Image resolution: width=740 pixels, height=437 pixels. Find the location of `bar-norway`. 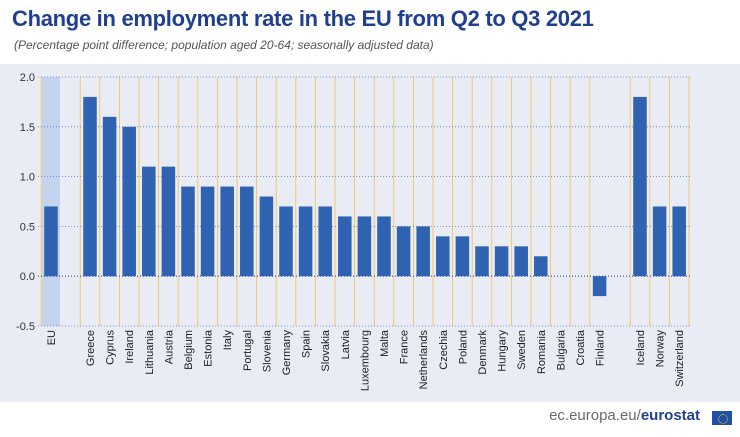

bar-norway is located at coordinates (659, 241).